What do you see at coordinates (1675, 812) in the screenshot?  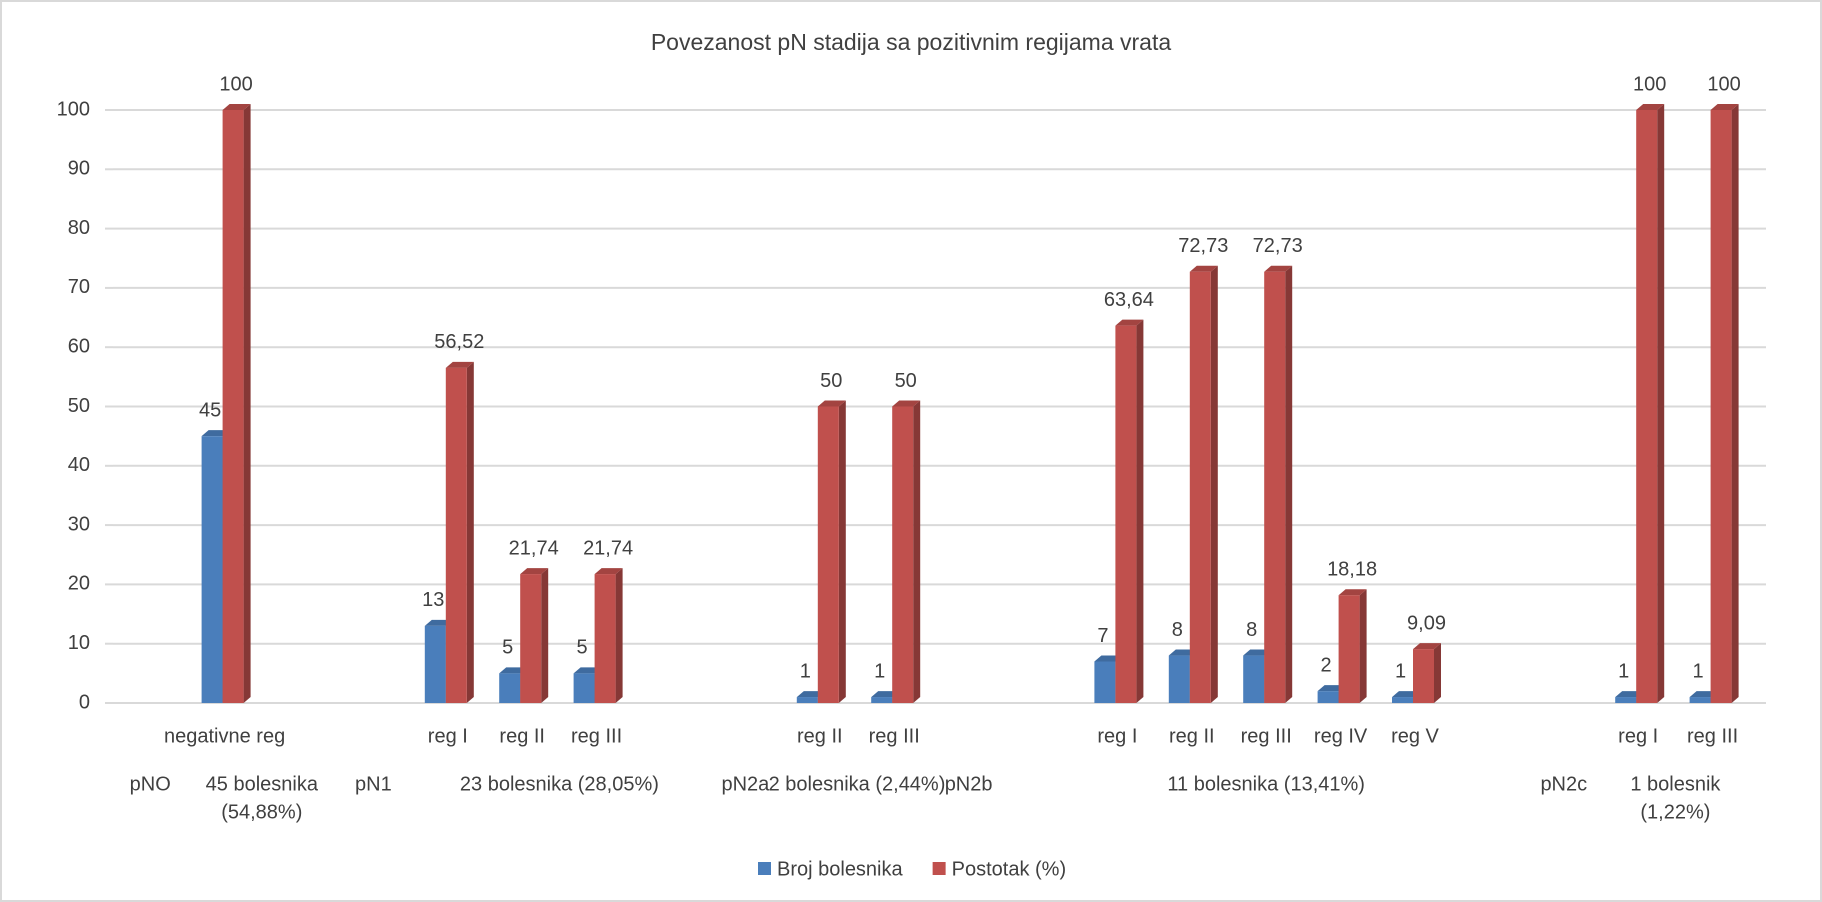 I see `group-label: (1,22%)` at bounding box center [1675, 812].